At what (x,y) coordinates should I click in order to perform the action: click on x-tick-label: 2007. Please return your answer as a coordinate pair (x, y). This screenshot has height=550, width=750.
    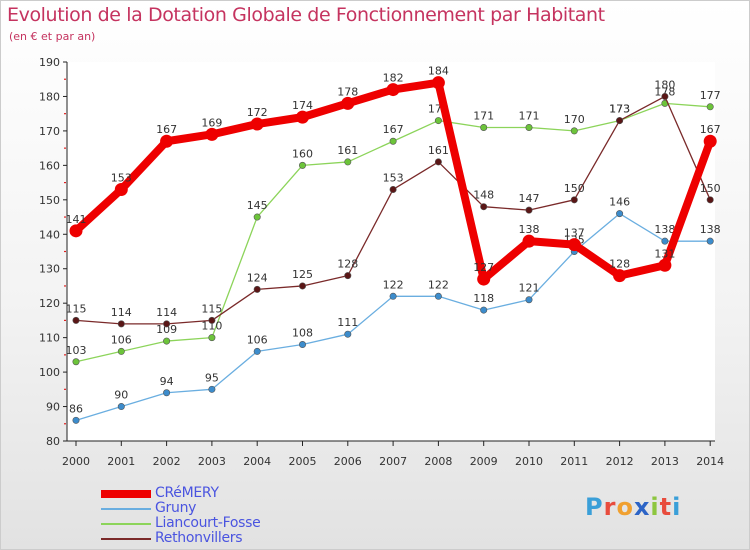
    Looking at the image, I should click on (393, 461).